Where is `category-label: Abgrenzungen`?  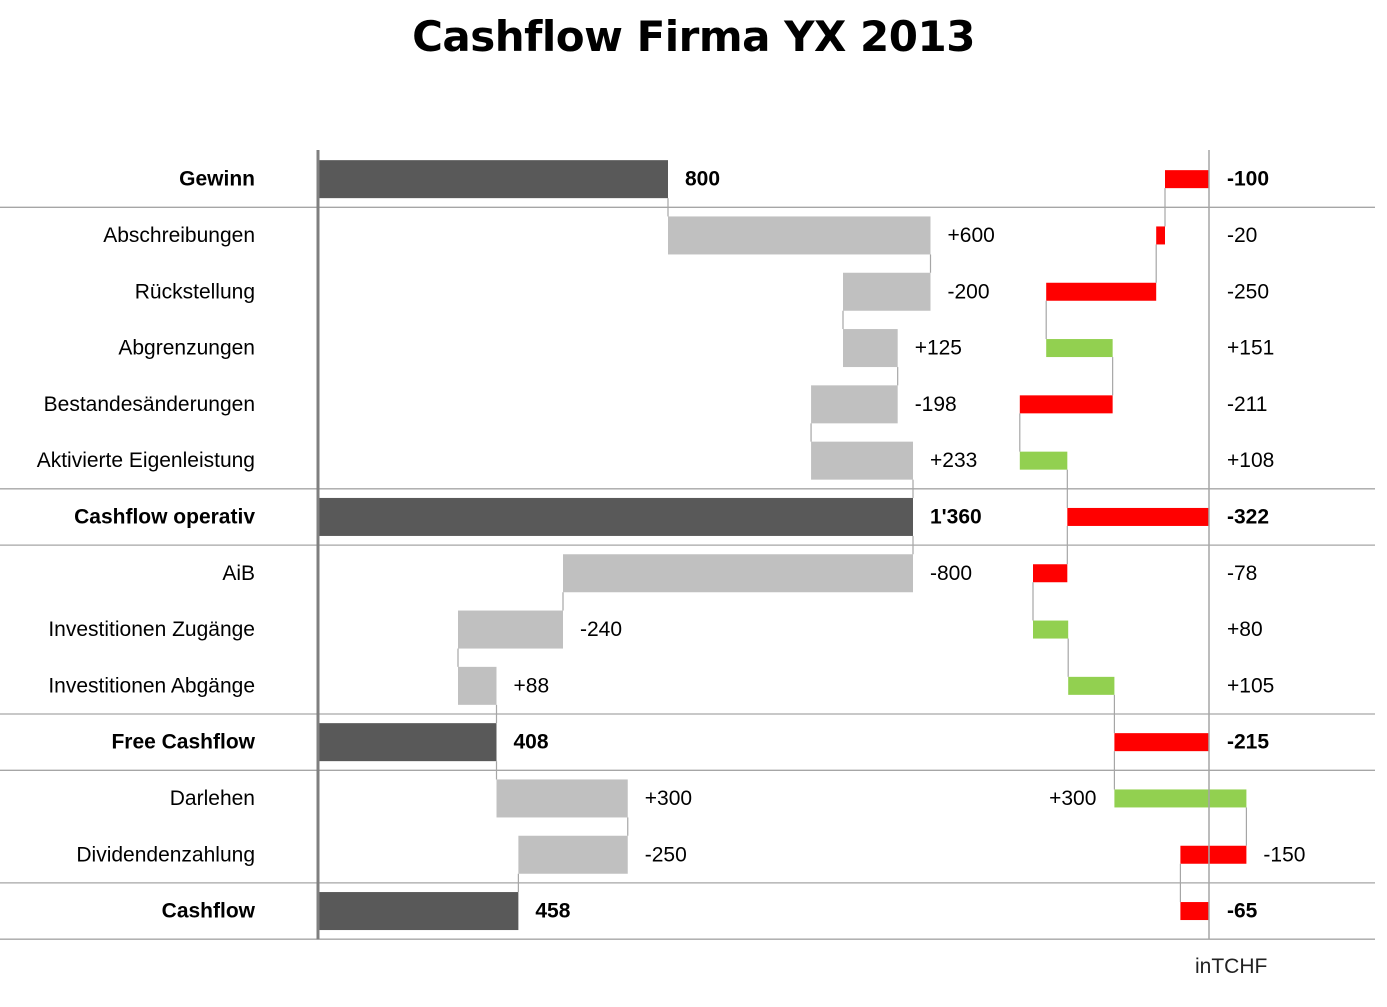
category-label: Abgrenzungen is located at coordinates (186, 348).